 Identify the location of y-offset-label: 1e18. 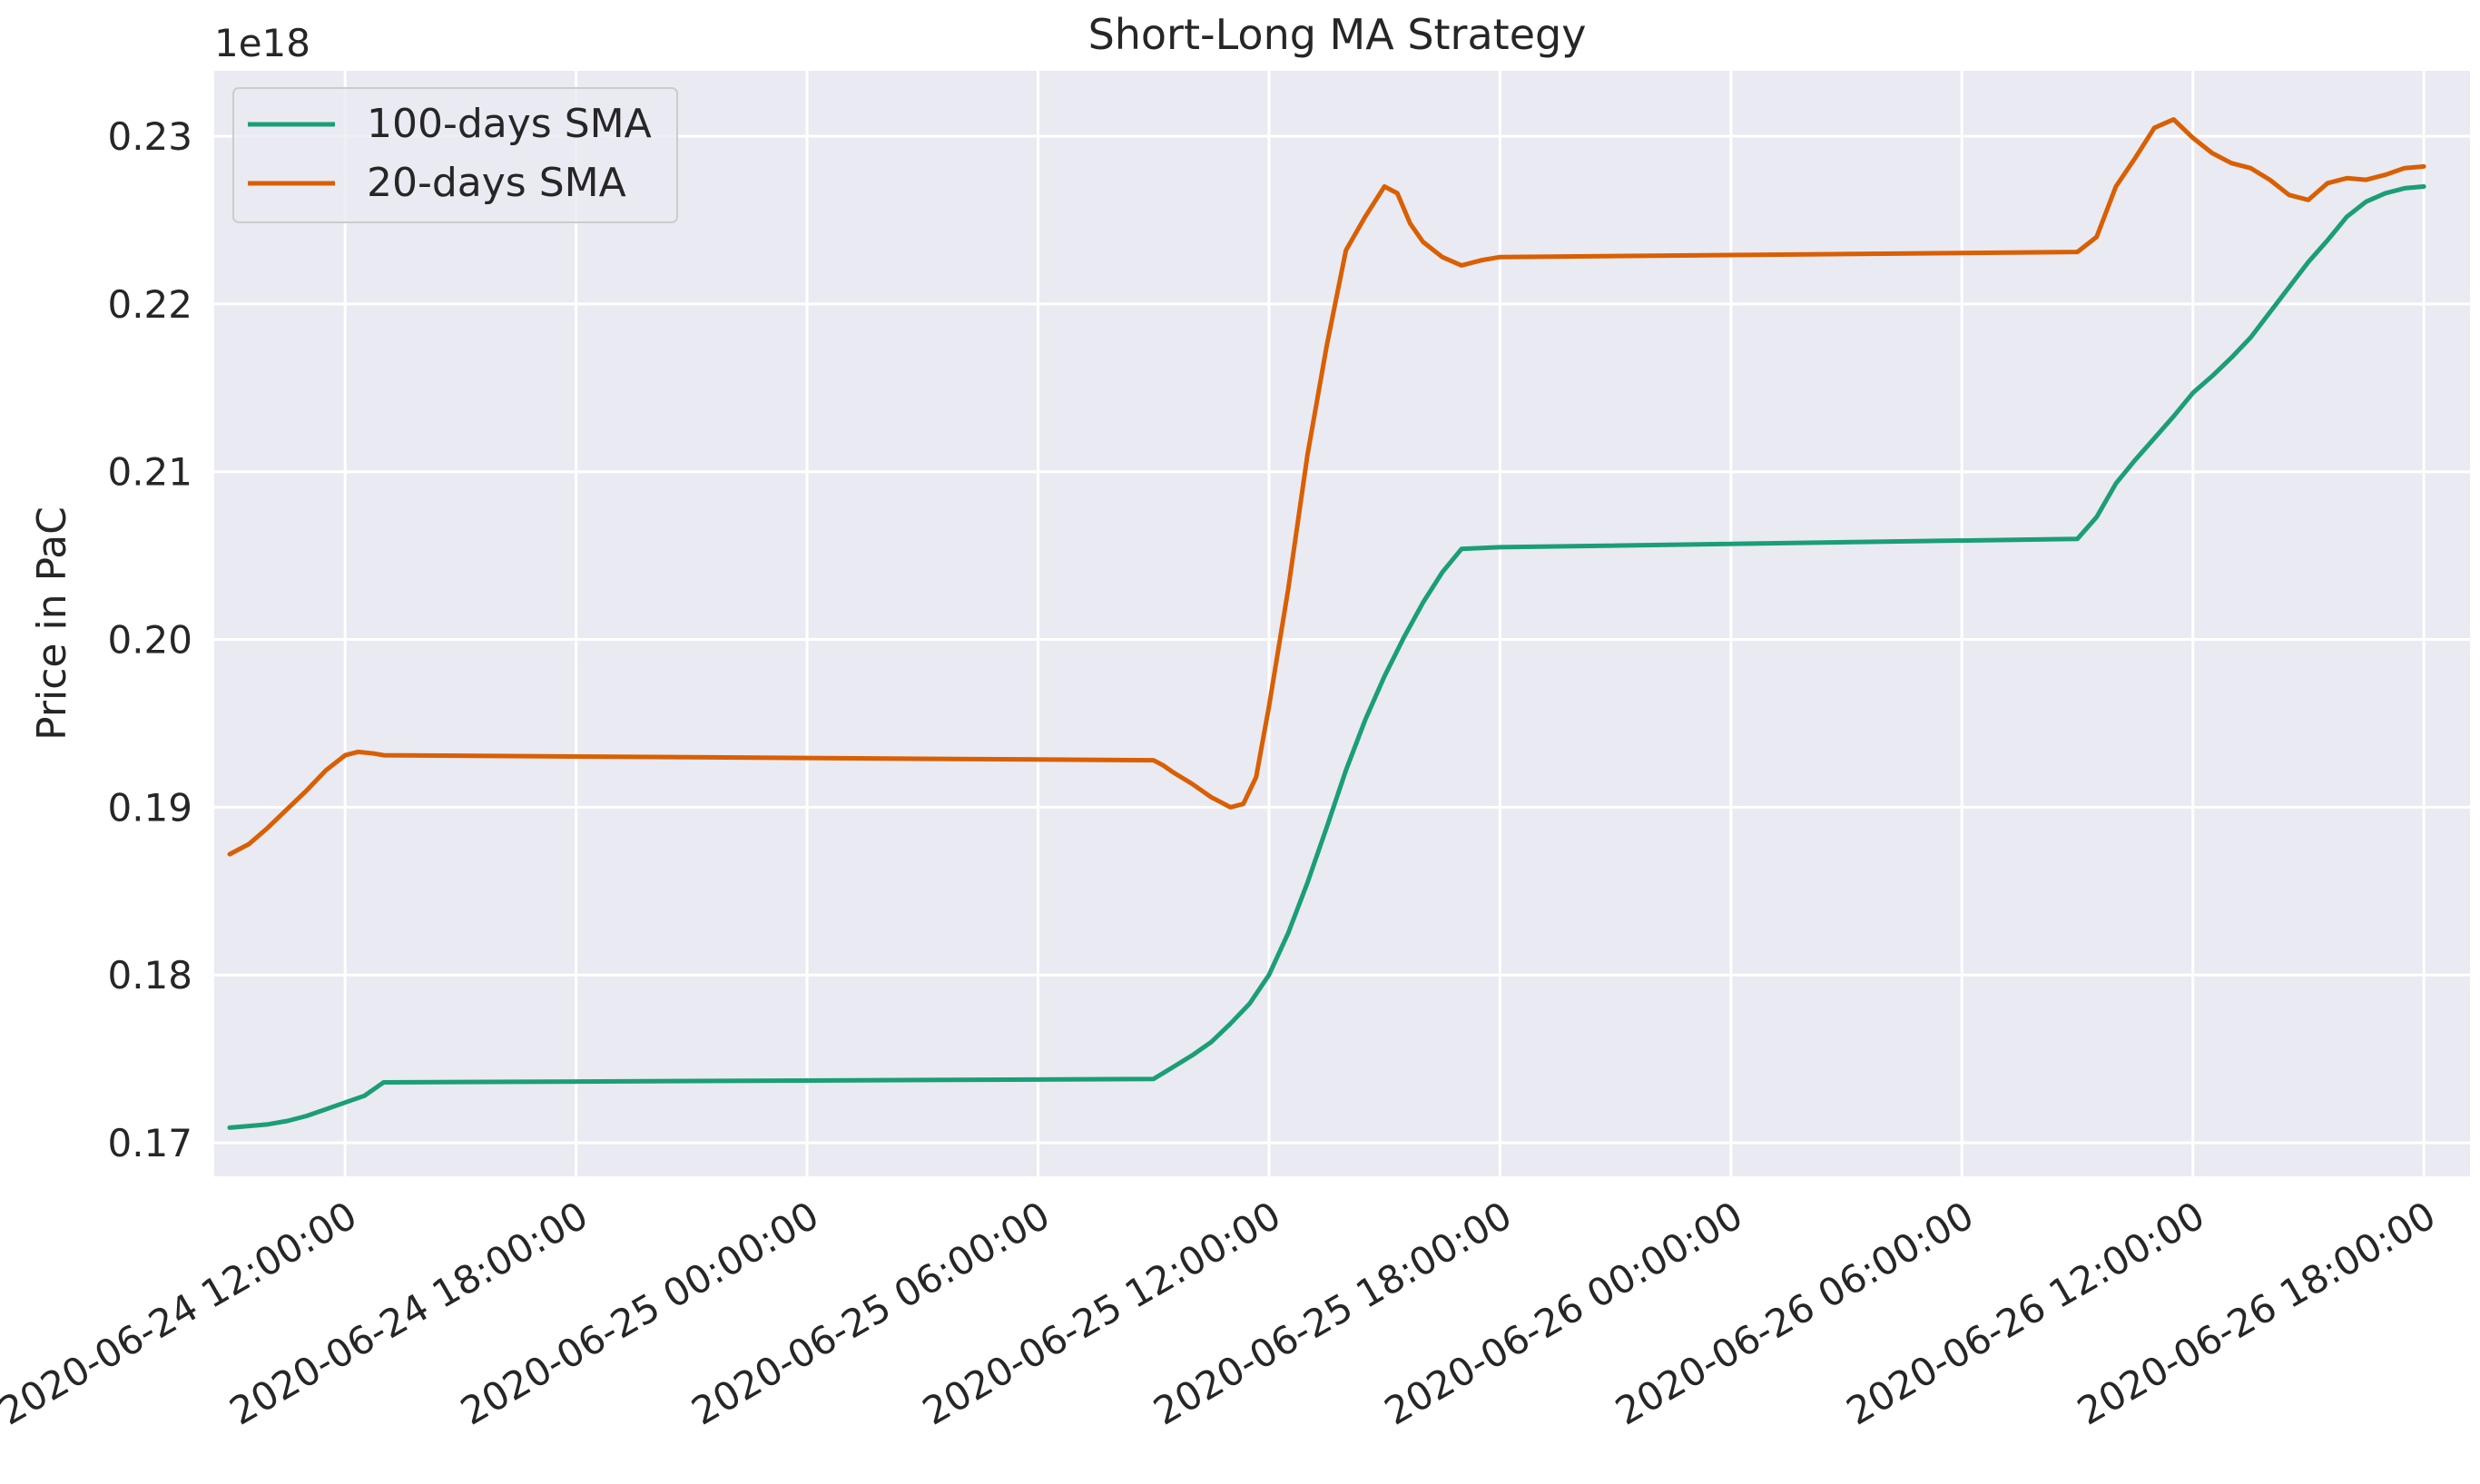
(262, 43).